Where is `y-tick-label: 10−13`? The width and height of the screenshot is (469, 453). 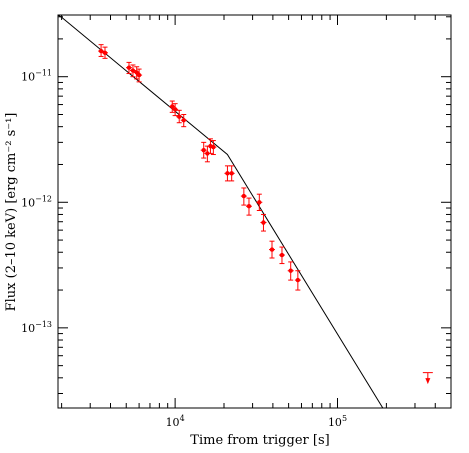 y-tick-label: 10−13 is located at coordinates (36, 327).